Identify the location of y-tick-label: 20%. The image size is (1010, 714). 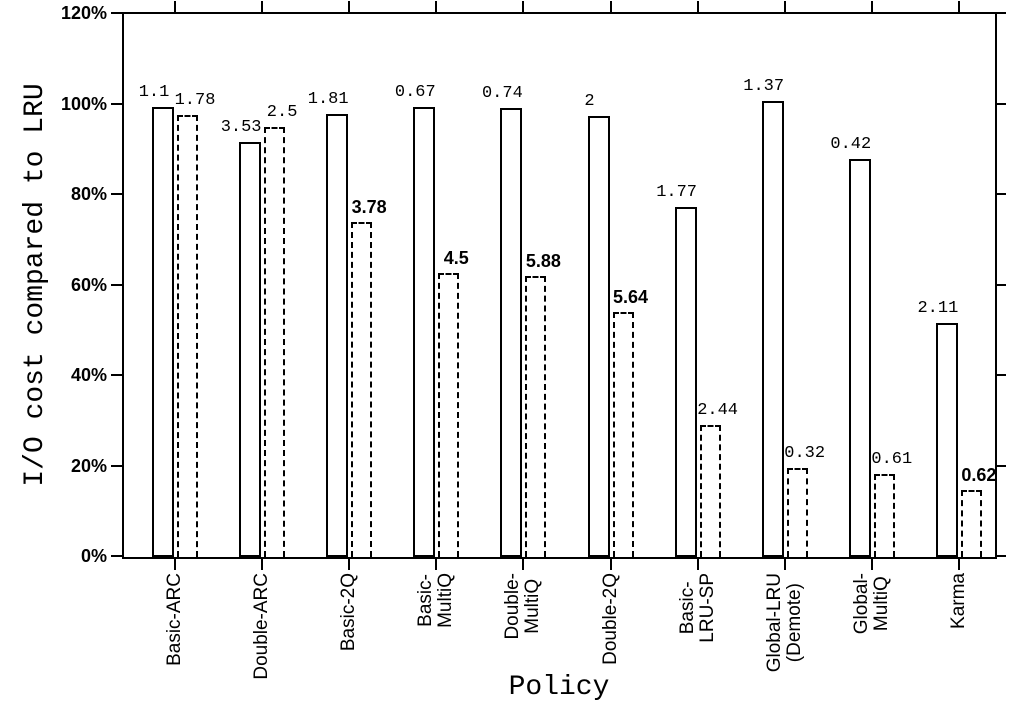
(88, 465).